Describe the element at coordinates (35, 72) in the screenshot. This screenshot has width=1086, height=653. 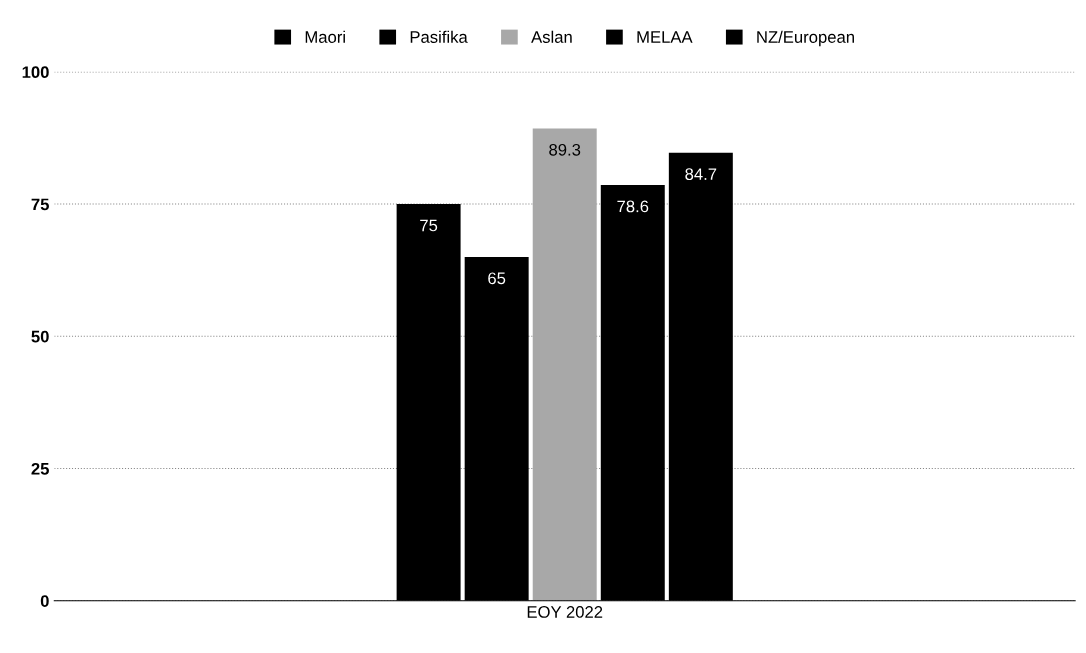
I see `y-tick-label: 100` at that location.